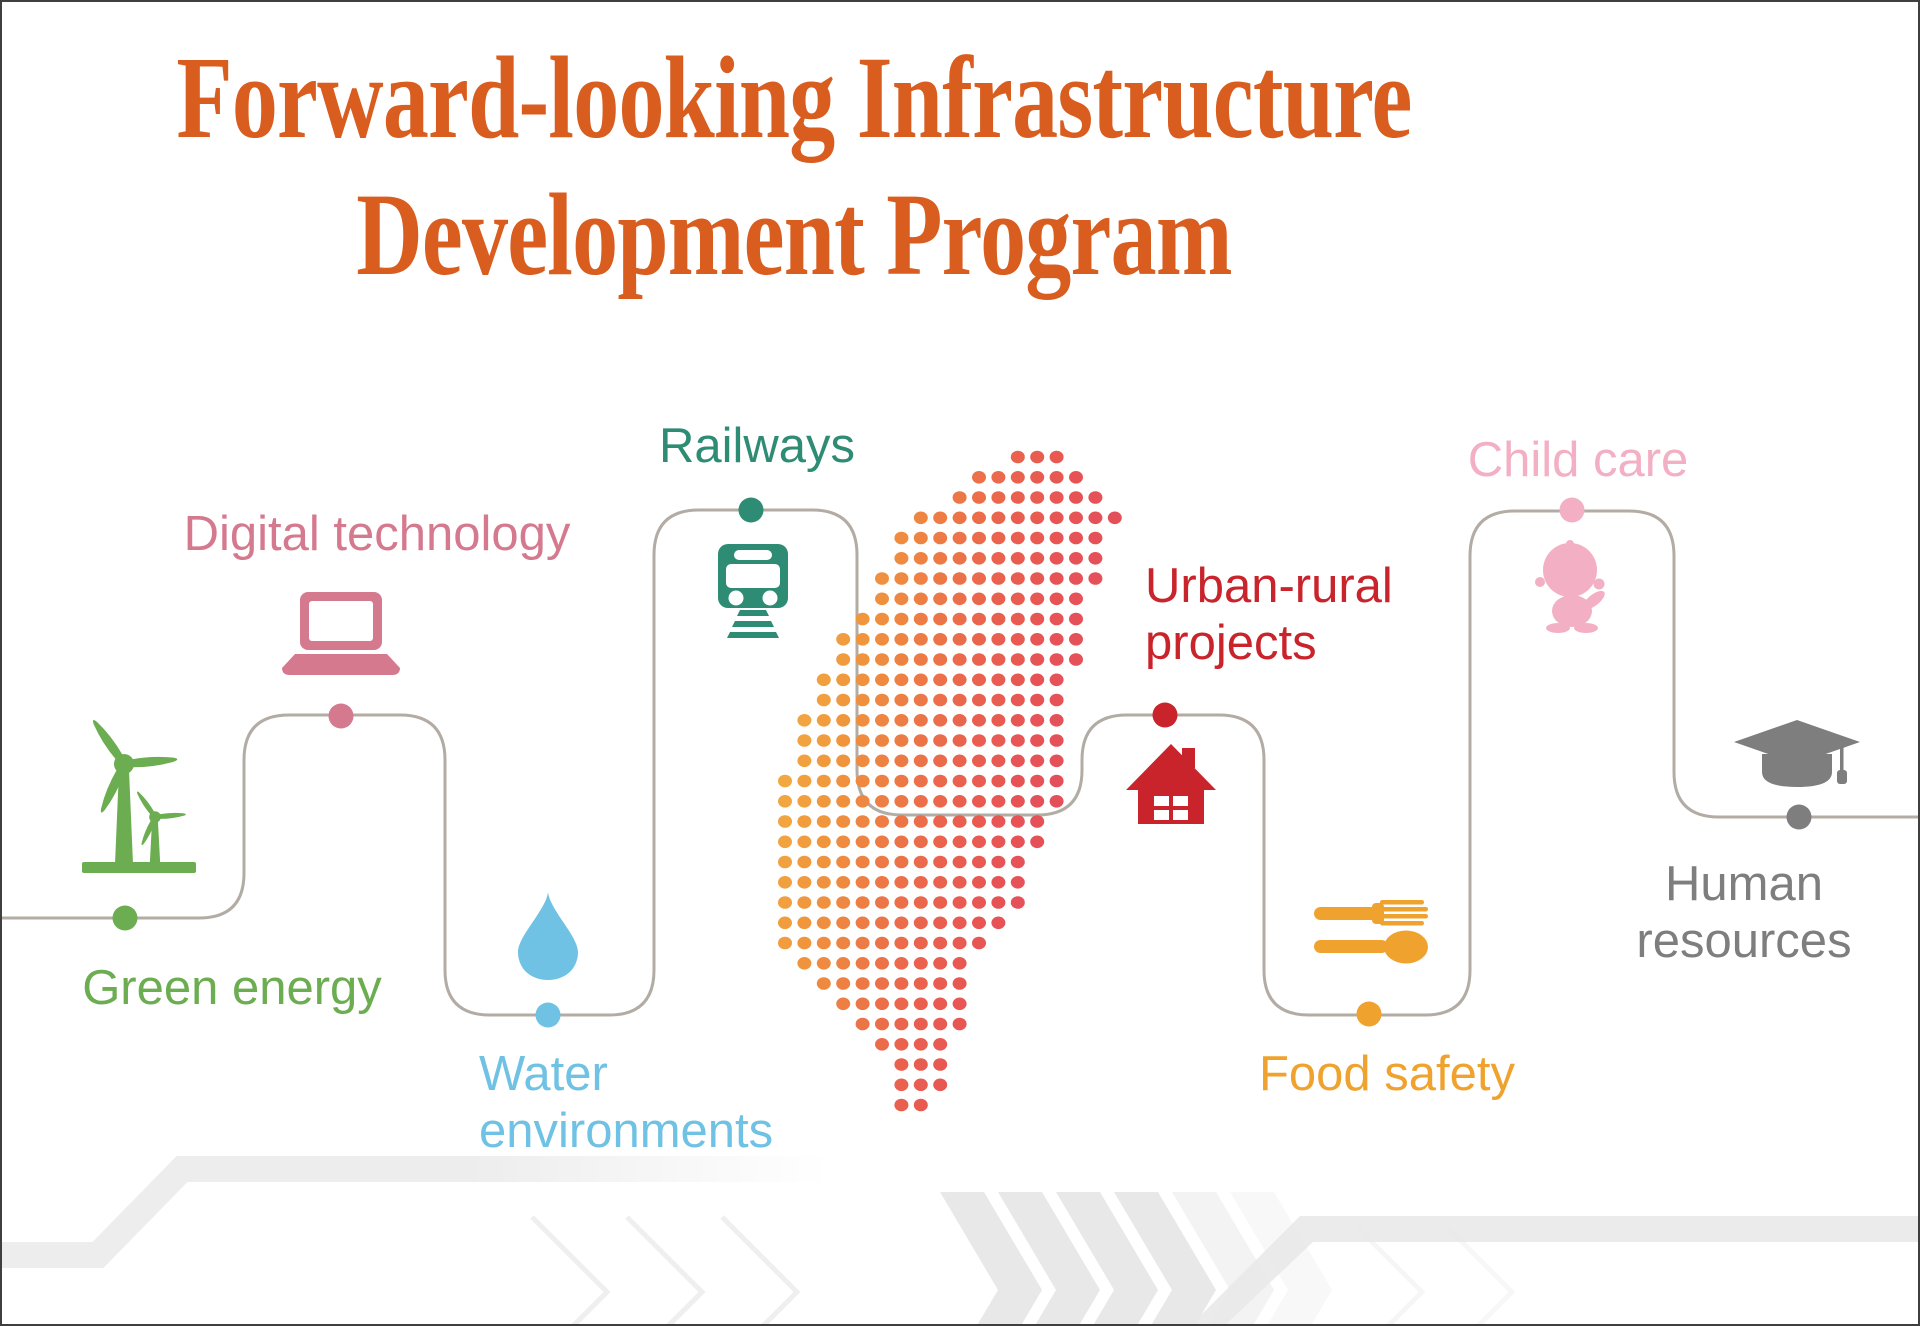 This screenshot has width=1920, height=1326. I want to click on label-digital-technology: Digital technology, so click(377, 534).